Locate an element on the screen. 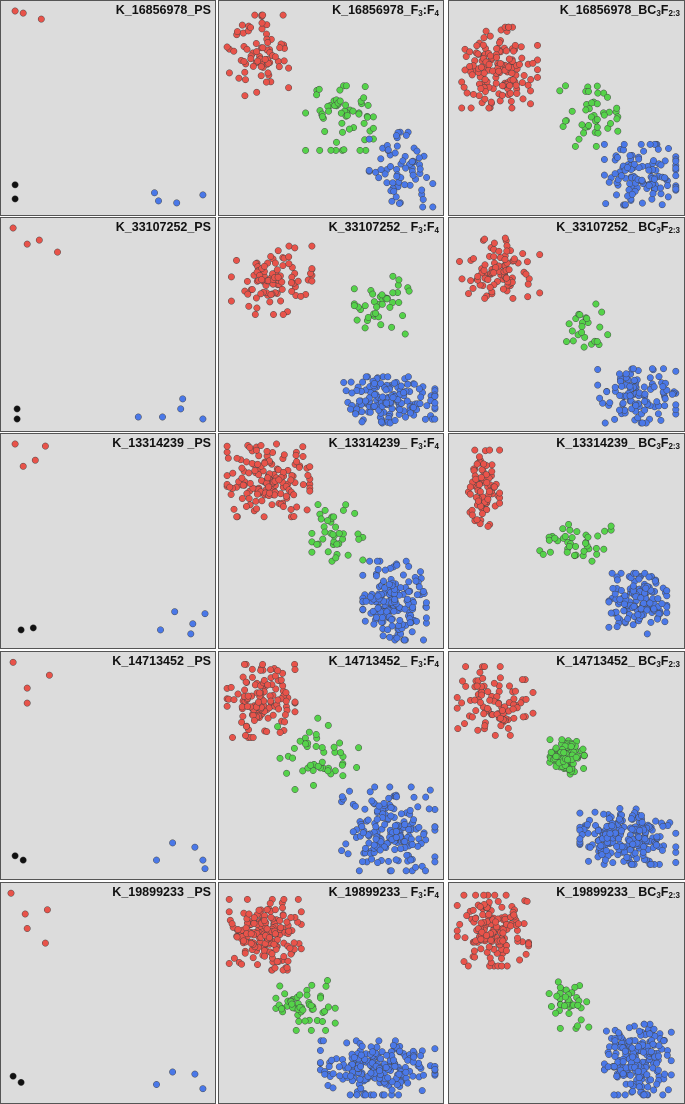 Image resolution: width=685 pixels, height=1104 pixels. scatter-panel: K_16856978_F3:F4 is located at coordinates (331, 108).